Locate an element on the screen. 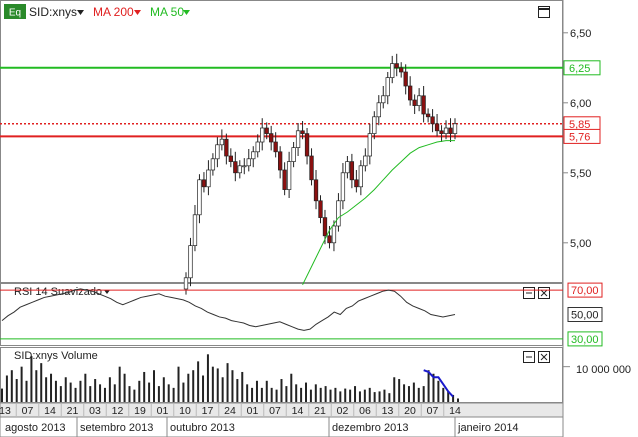  rsi-level-label: 70,00 is located at coordinates (585, 291).